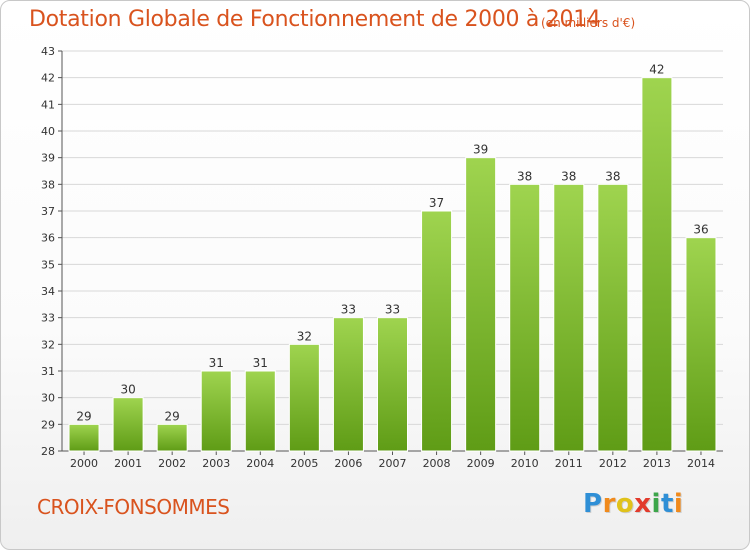  I want to click on x-tick-label: 2011, so click(569, 463).